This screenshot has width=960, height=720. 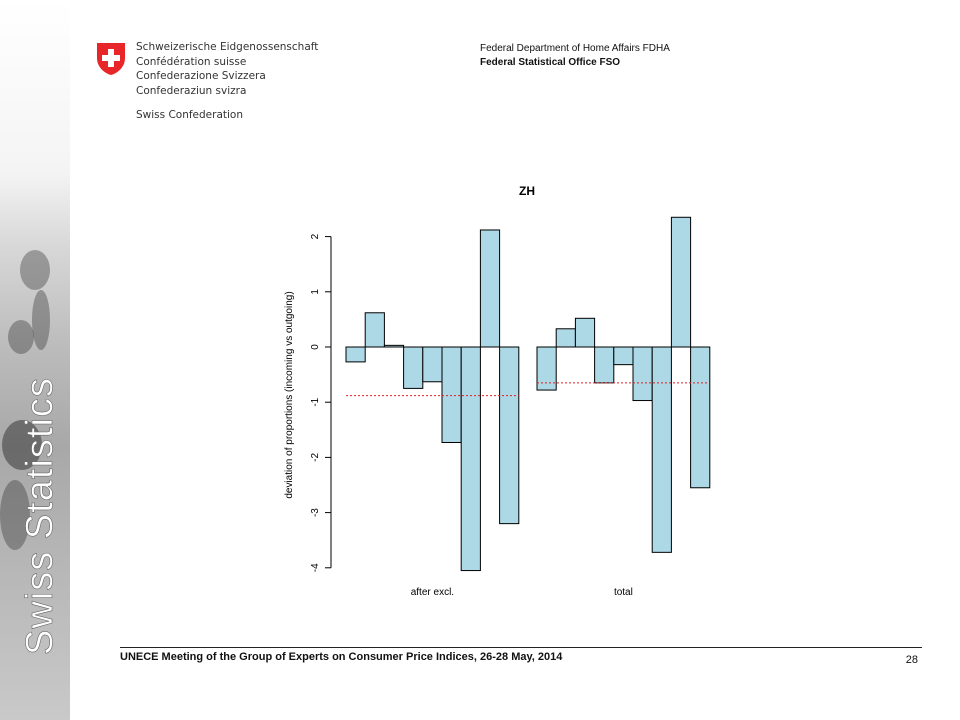 What do you see at coordinates (201, 76) in the screenshot?
I see `confederation-line: Confederazione Svizzera` at bounding box center [201, 76].